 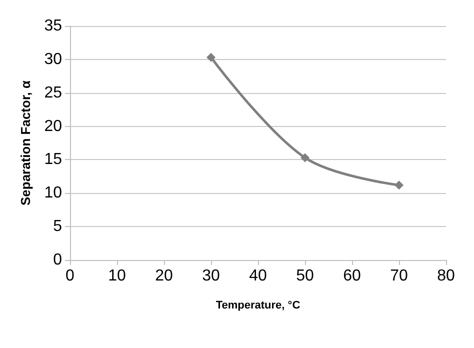 I want to click on x-tick-label: 70, so click(x=399, y=276).